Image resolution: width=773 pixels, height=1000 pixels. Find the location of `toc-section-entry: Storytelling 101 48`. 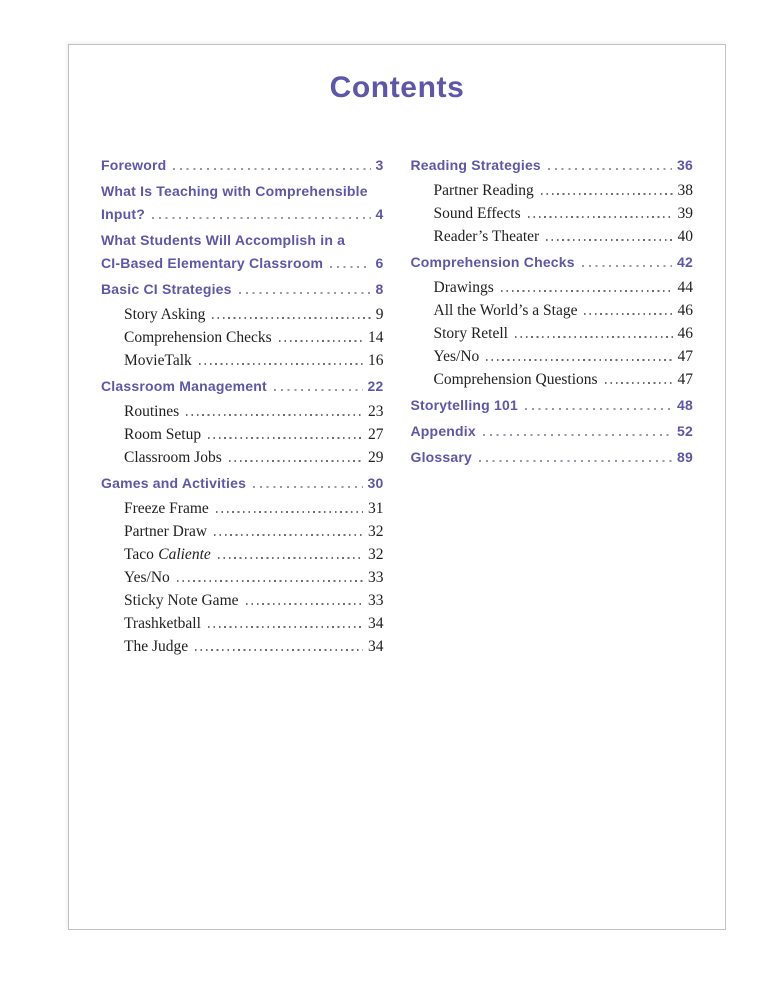

toc-section-entry: Storytelling 101 48 is located at coordinates (552, 405).